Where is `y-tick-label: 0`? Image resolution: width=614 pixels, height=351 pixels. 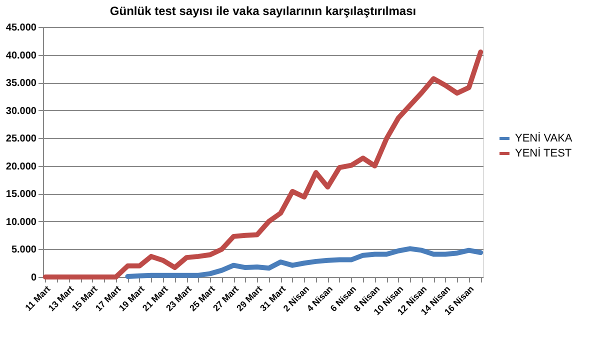
y-tick-label: 0 is located at coordinates (33, 278).